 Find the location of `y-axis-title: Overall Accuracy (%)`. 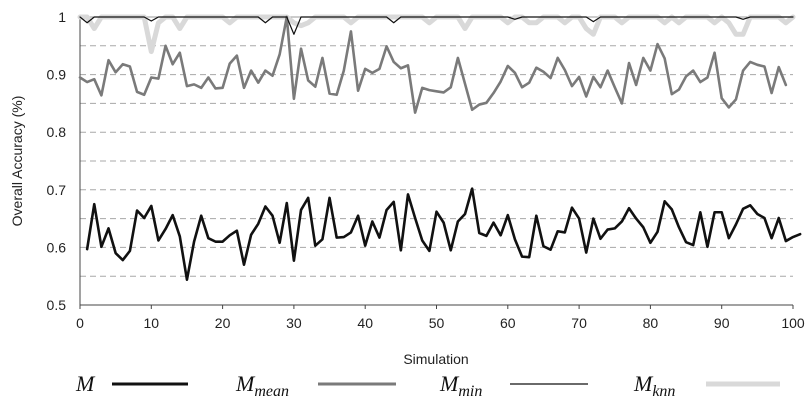

y-axis-title: Overall Accuracy (%) is located at coordinates (17, 161).